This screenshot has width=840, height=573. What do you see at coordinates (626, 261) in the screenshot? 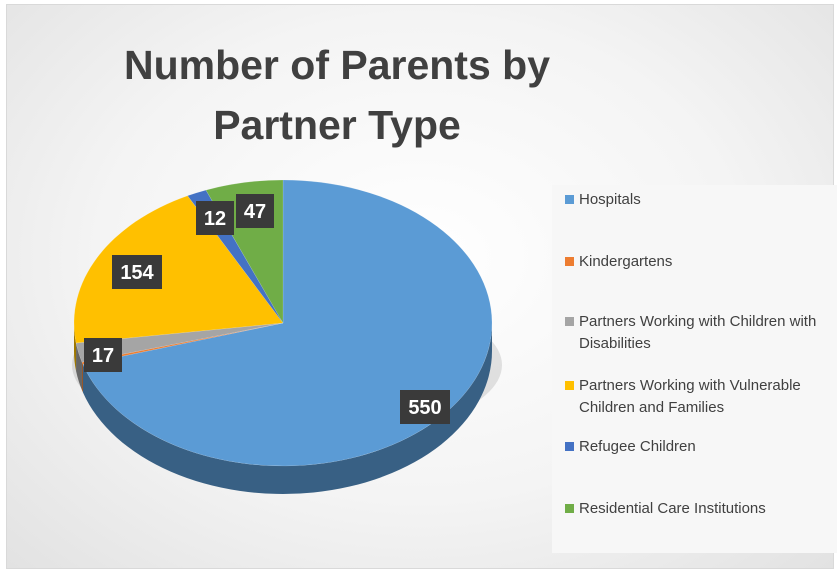
I see `legend-label: Kindergartens` at bounding box center [626, 261].